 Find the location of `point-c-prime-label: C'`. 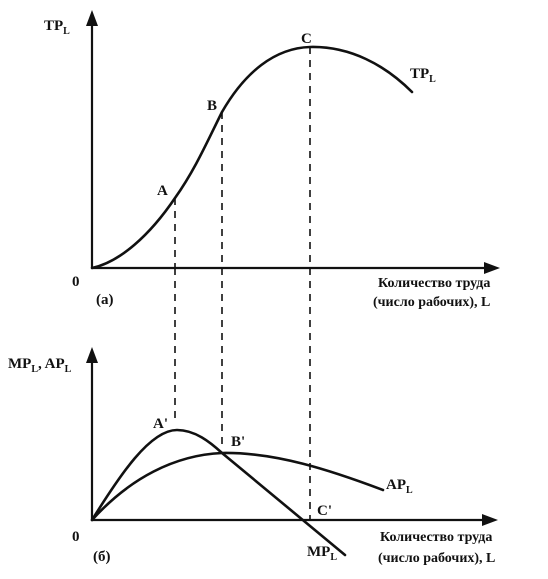

point-c-prime-label: C' is located at coordinates (324, 511).